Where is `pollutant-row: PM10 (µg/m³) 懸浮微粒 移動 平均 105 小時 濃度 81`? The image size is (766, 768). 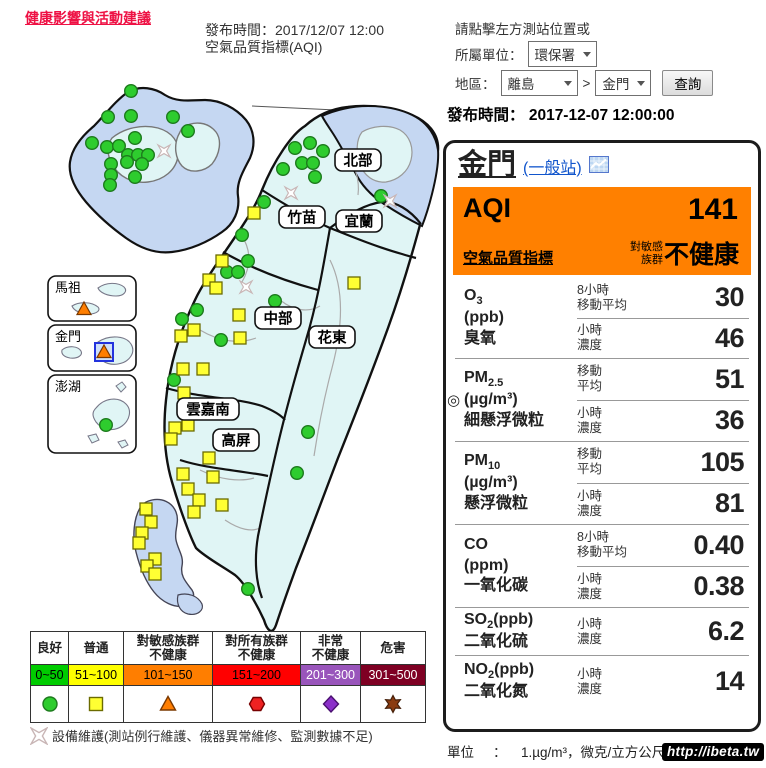 pollutant-row: PM10 (µg/m³) 懸浮微粒 移動 平均 105 小時 濃度 81 is located at coordinates (602, 482).